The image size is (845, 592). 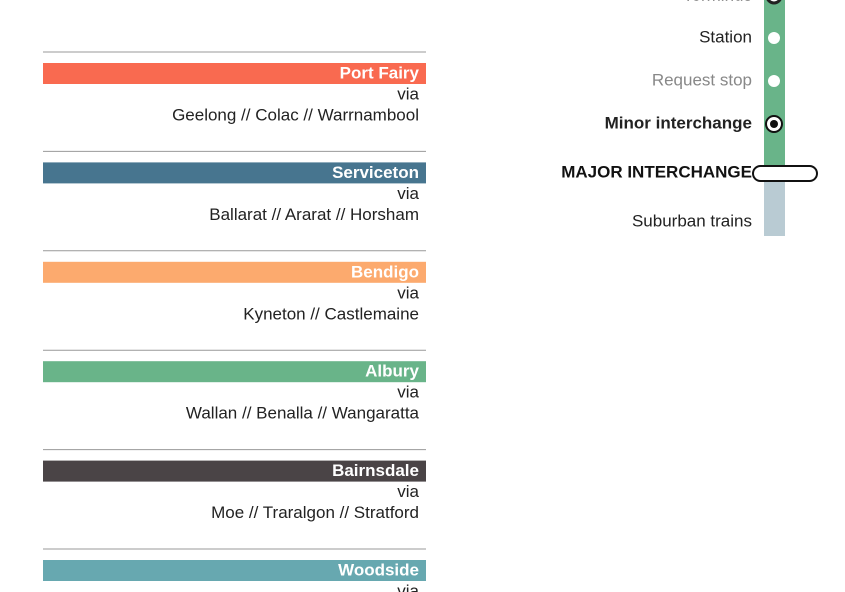 What do you see at coordinates (702, 79) in the screenshot?
I see `legend-label: Request stop` at bounding box center [702, 79].